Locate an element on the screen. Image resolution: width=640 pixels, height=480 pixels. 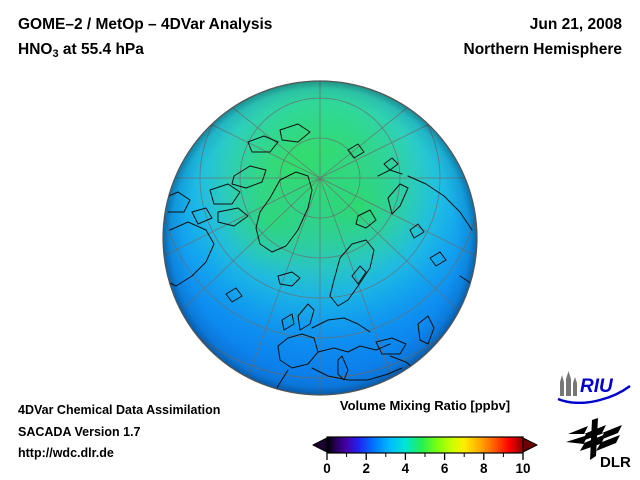
species-subtitle: HNO3 at 55.4 hPa is located at coordinates (145, 50).